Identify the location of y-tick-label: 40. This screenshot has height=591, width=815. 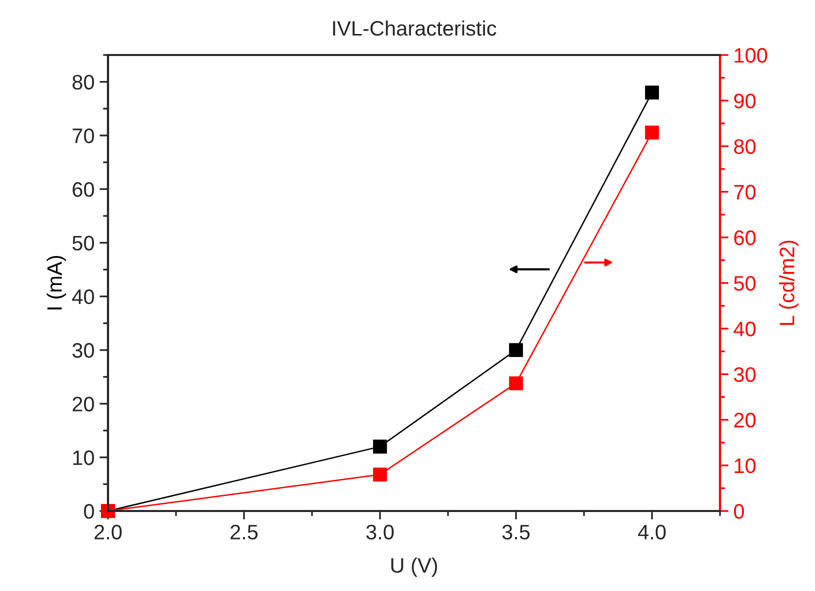
(83, 296).